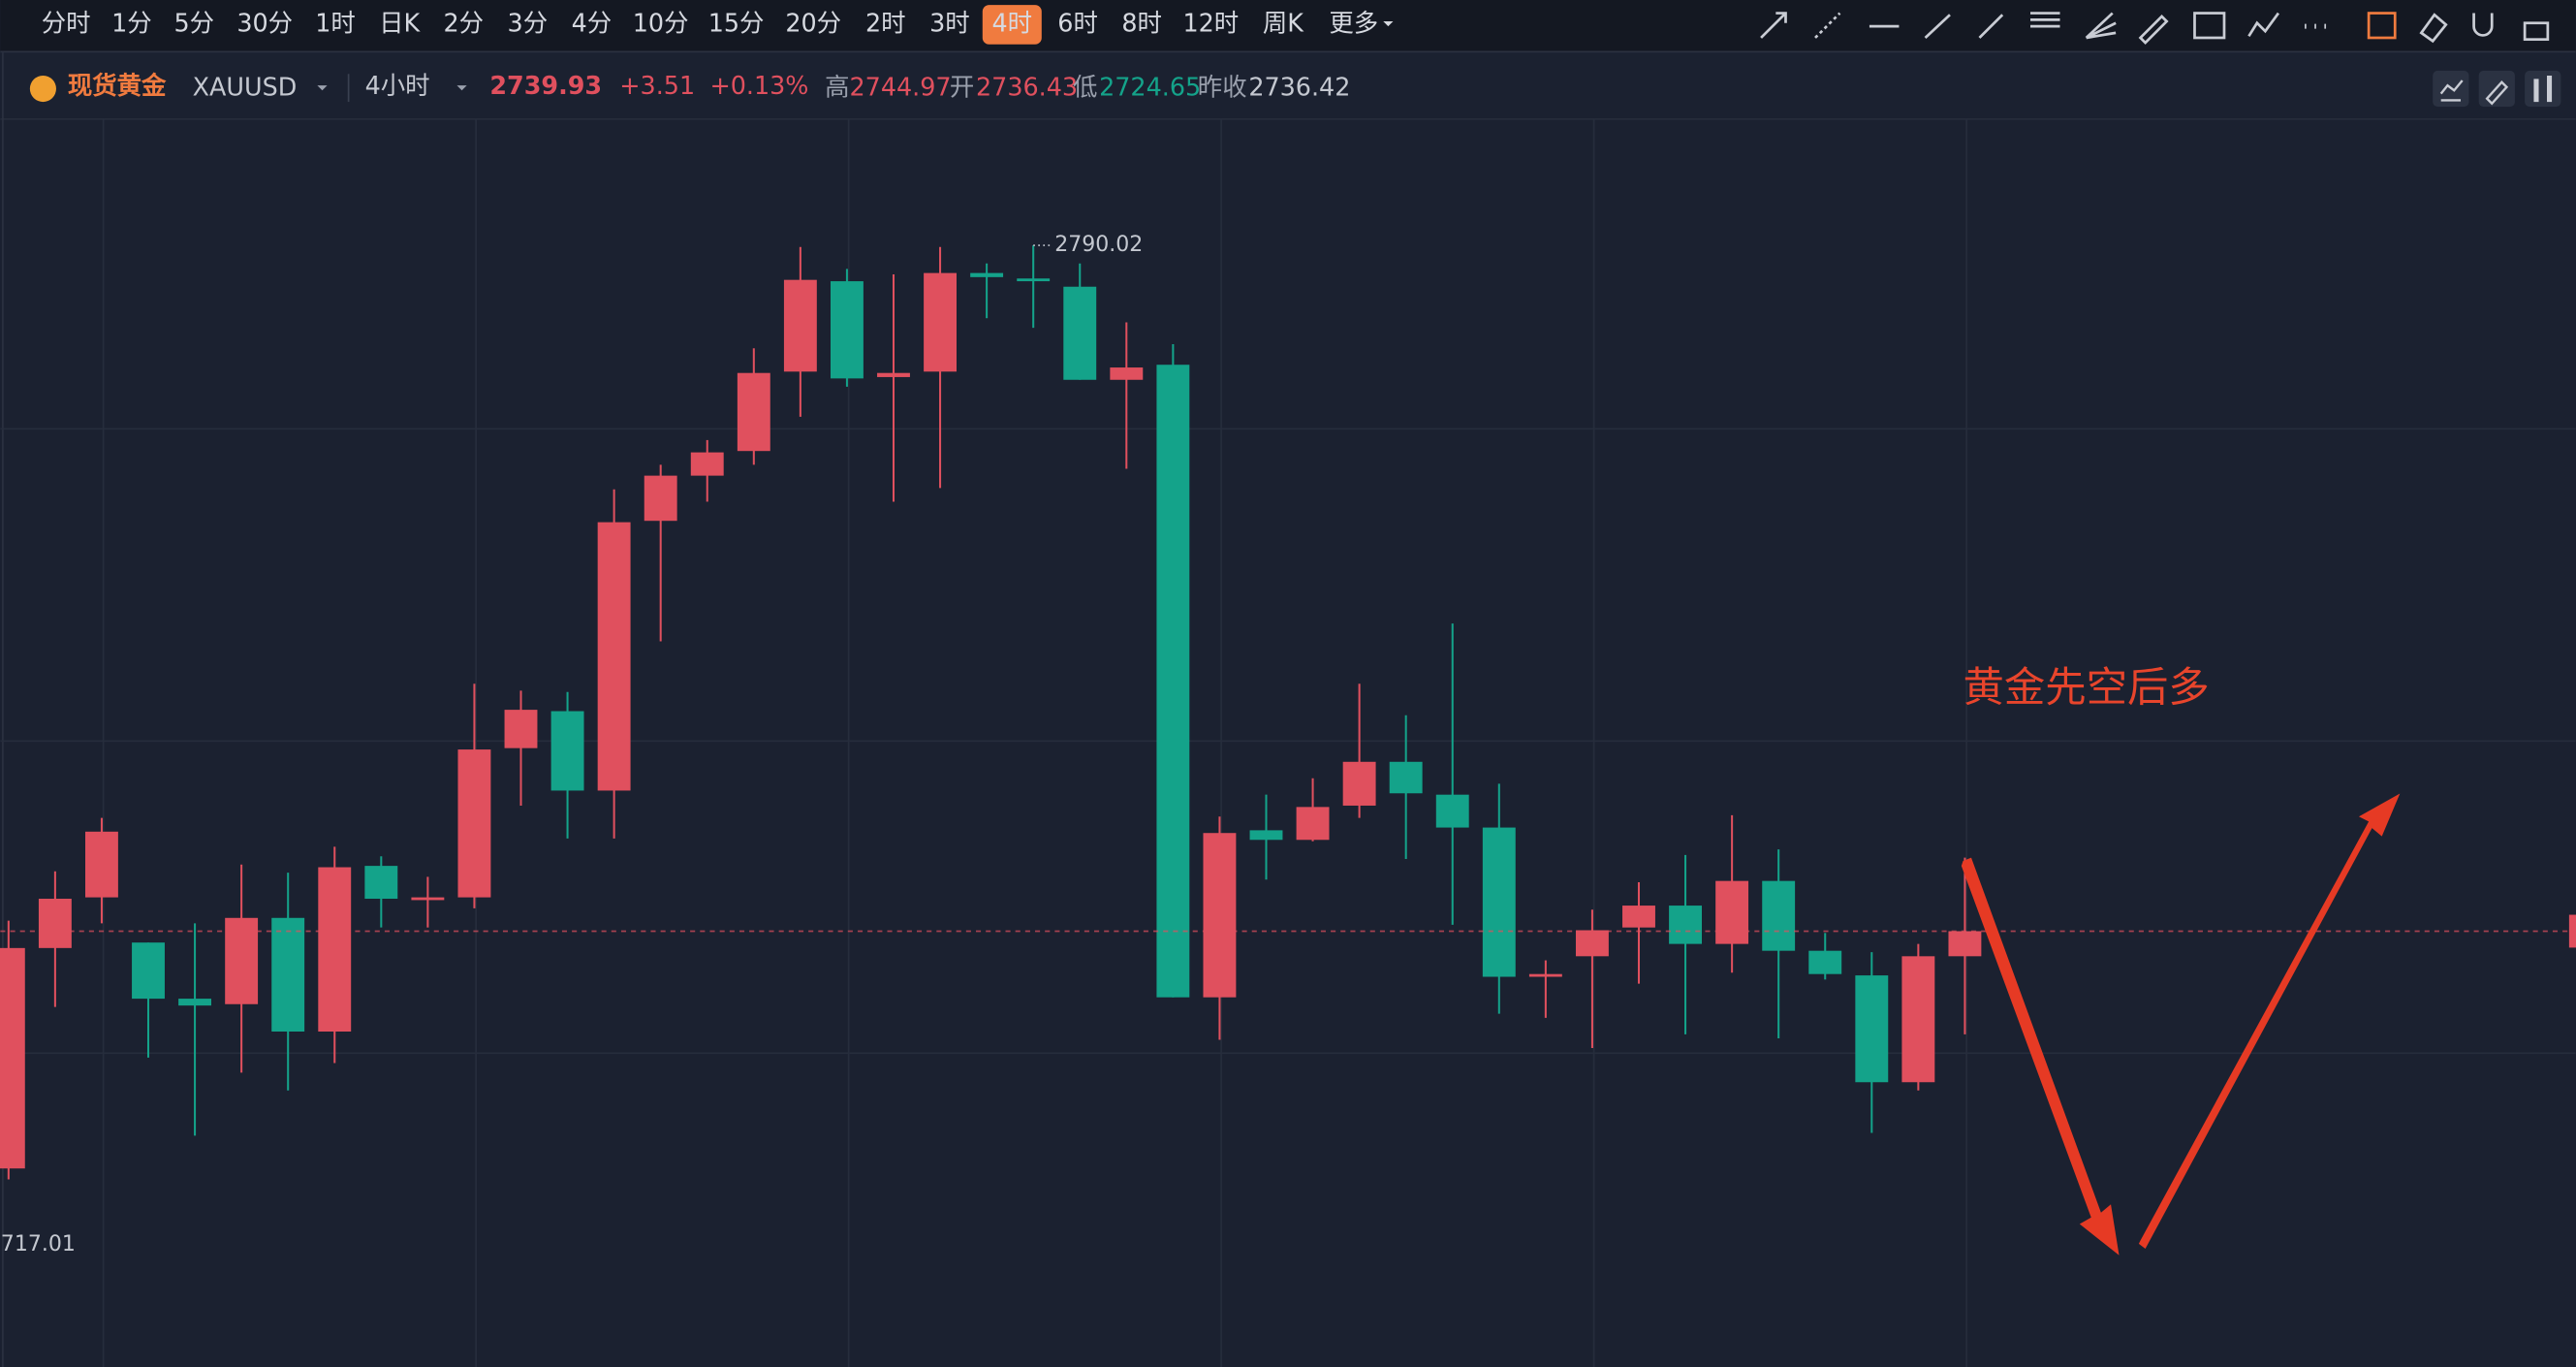  I want to click on chart-buttons, so click(2497, 89).